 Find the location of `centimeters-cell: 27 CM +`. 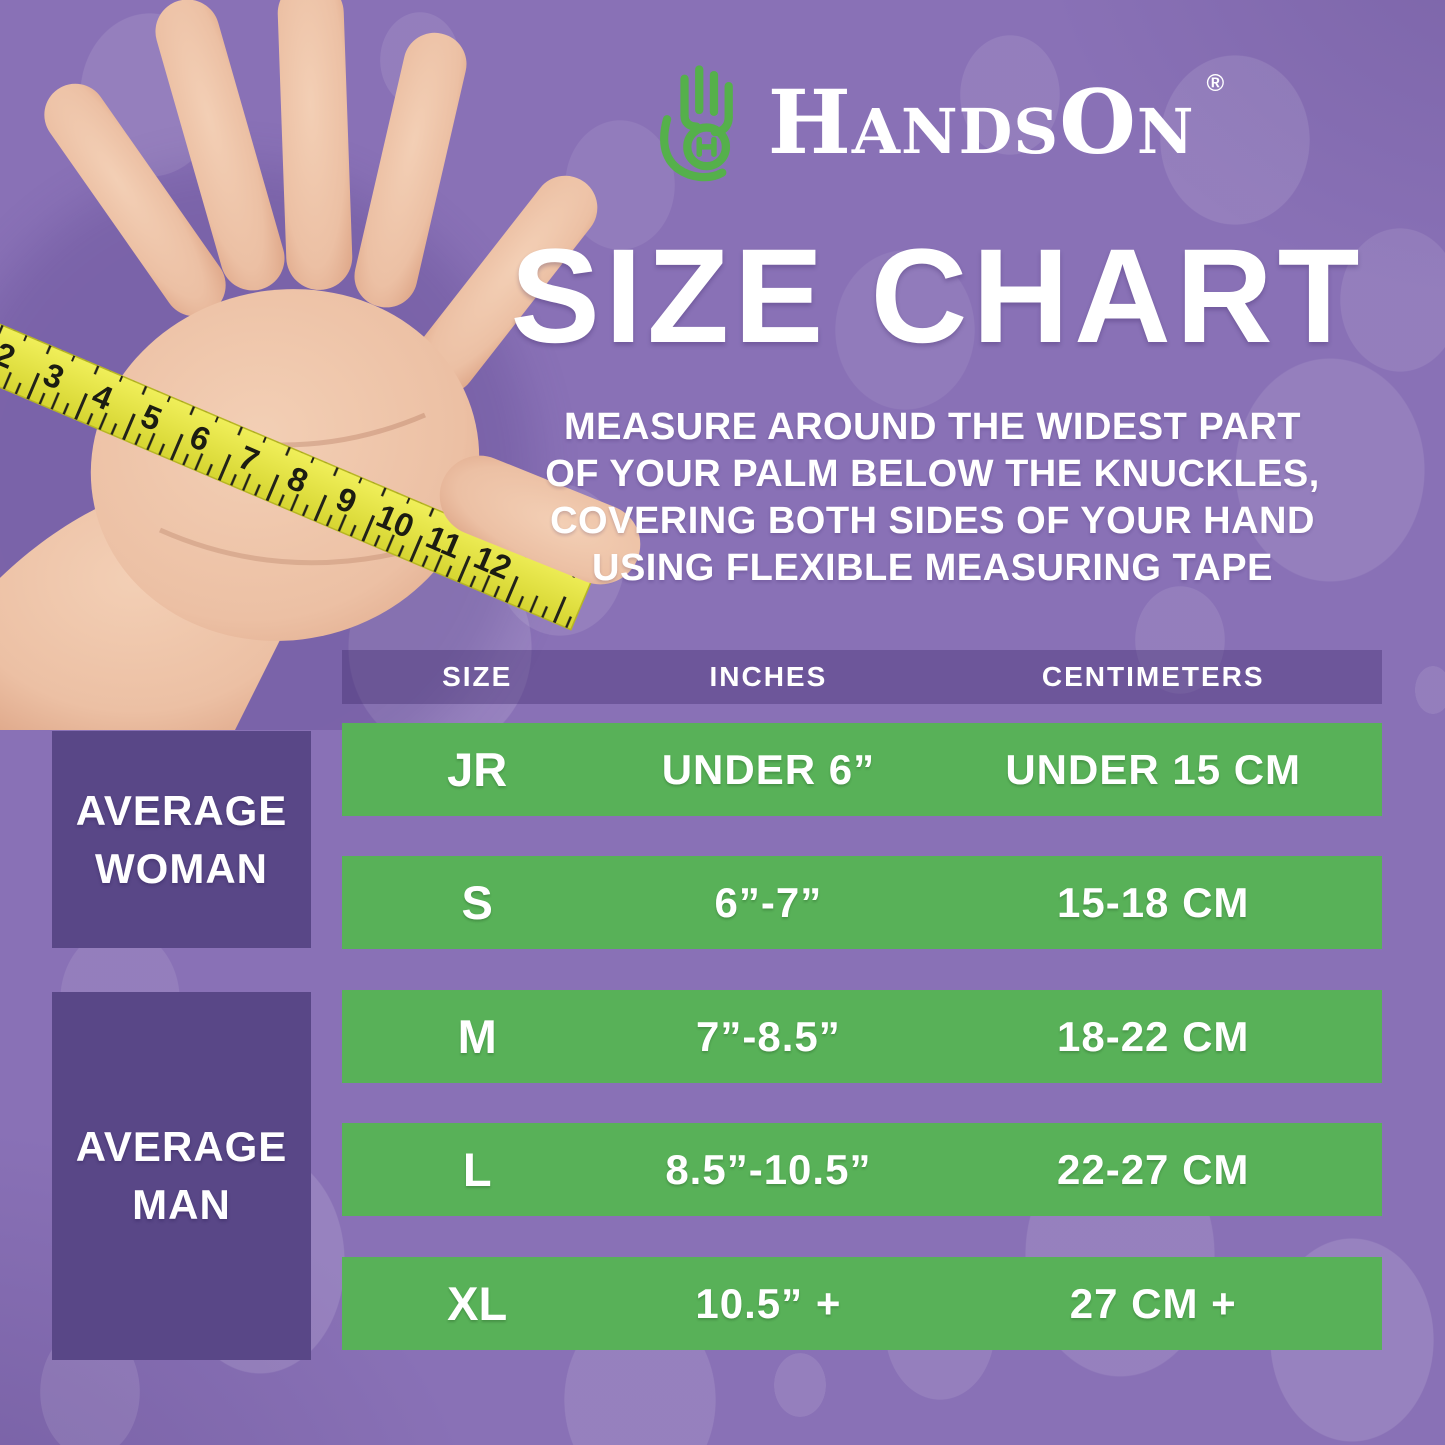

centimeters-cell: 27 CM + is located at coordinates (1153, 1303).